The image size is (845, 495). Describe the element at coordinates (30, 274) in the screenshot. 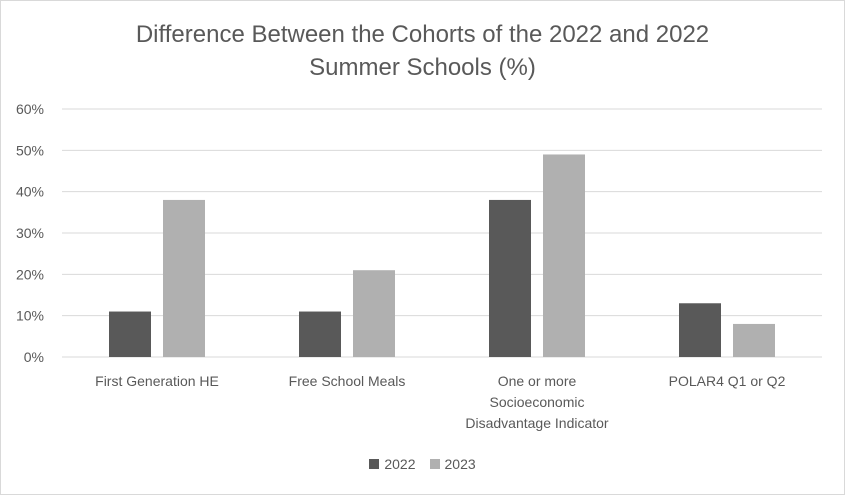

I see `y-tick-label: 20%` at that location.